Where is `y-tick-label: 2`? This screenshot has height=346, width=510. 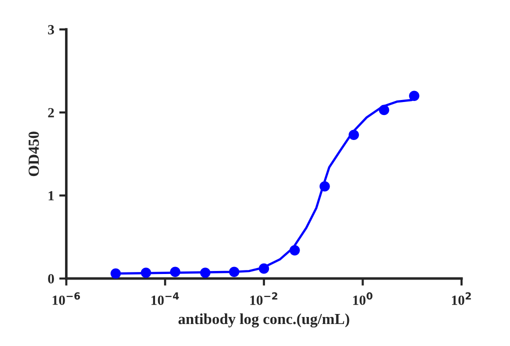 y-tick-label: 2 is located at coordinates (51, 113).